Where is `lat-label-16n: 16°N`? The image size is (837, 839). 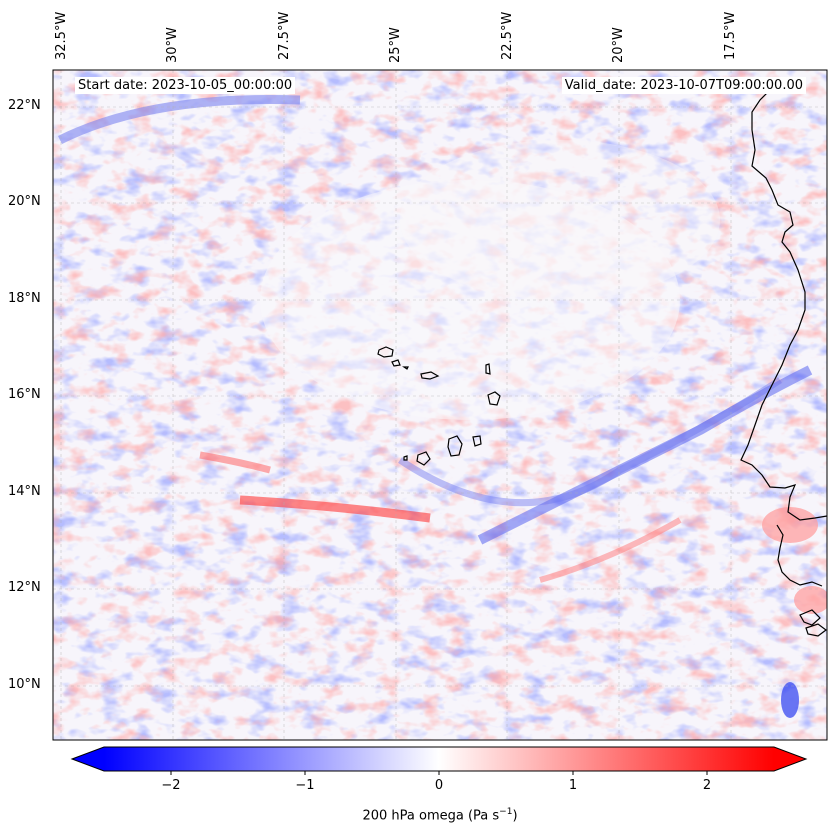 lat-label-16n: 16°N is located at coordinates (24, 394).